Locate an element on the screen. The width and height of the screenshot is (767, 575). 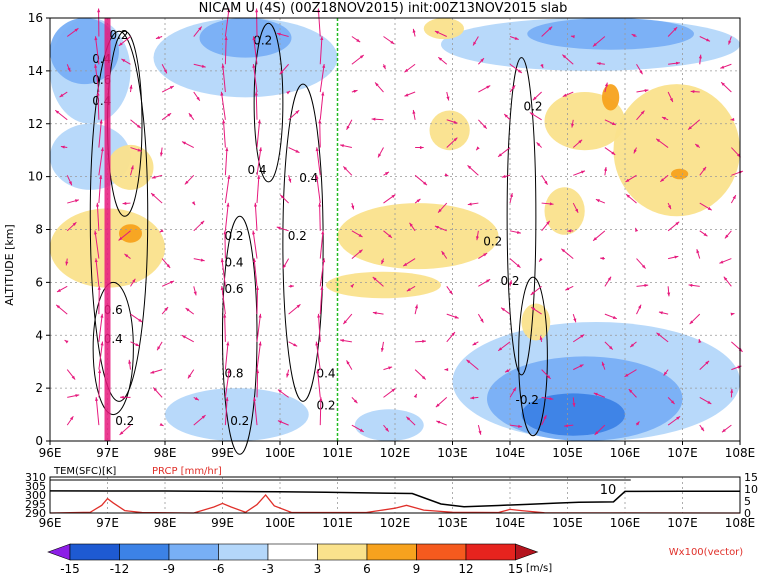
contour-label-12: 0.2 is located at coordinates (509, 281).